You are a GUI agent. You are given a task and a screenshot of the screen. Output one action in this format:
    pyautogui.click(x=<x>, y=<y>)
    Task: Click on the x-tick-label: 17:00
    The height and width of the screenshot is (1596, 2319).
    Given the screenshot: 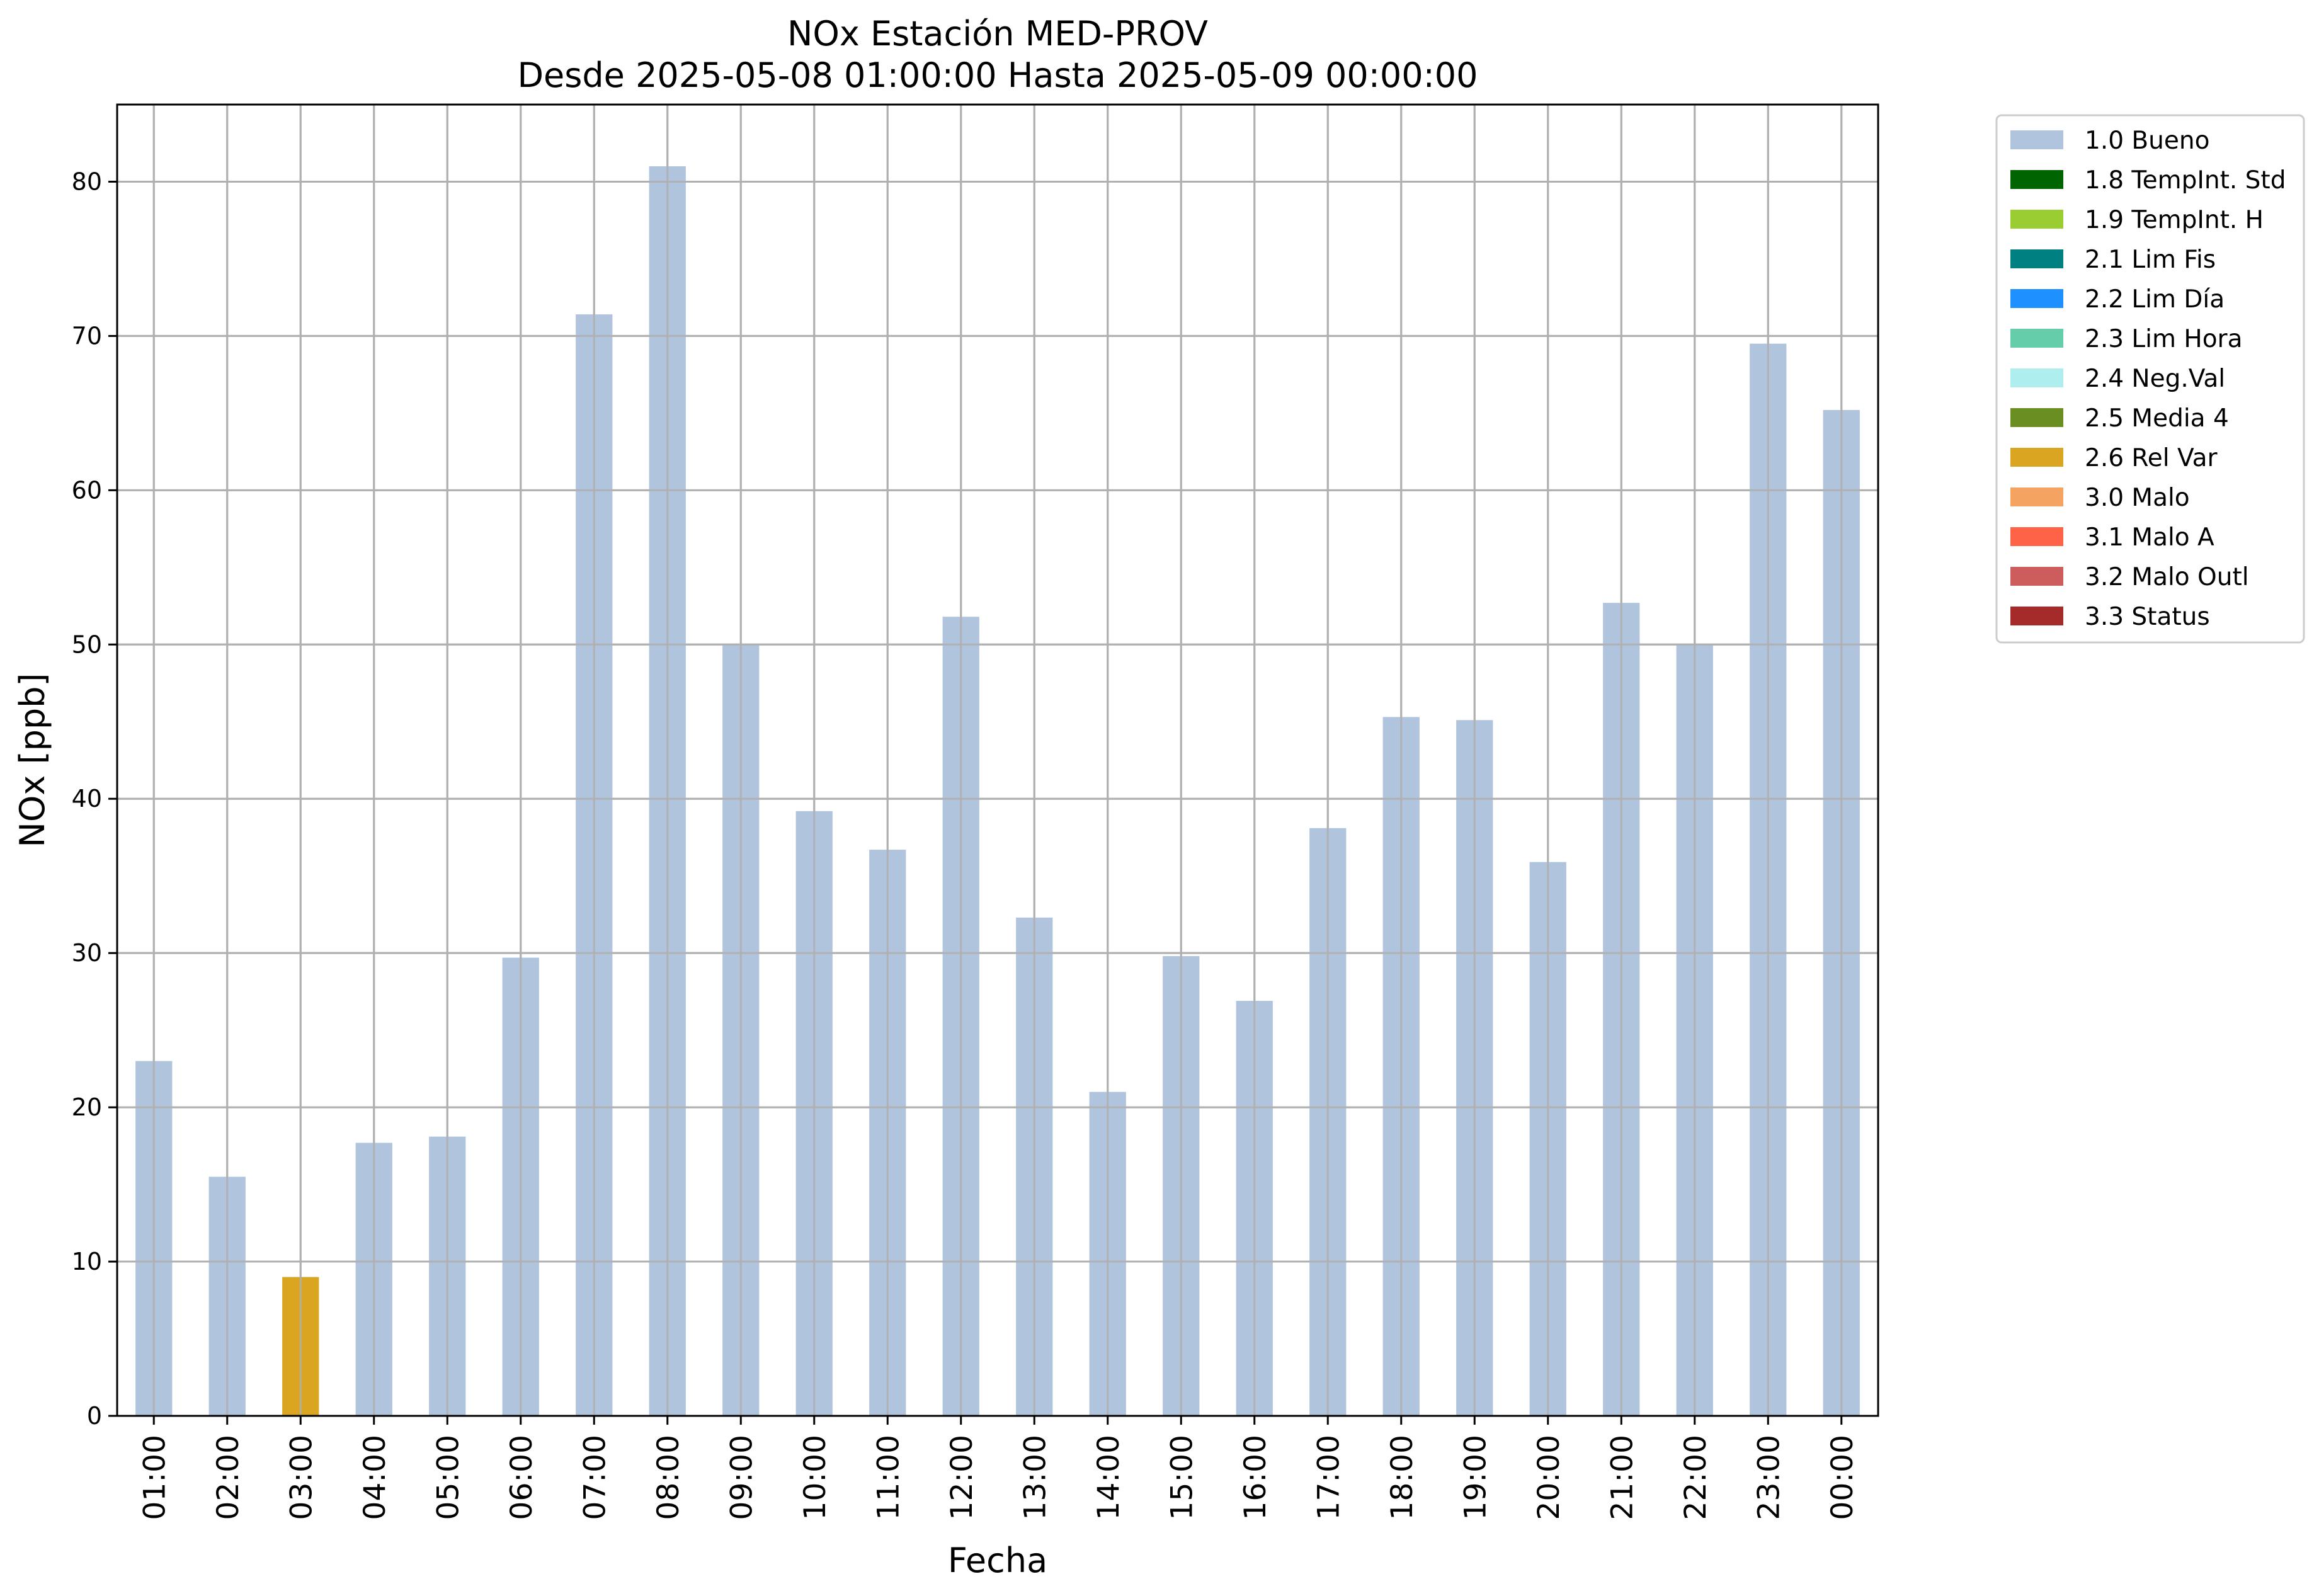 What is the action you would take?
    pyautogui.click(x=1328, y=1477)
    